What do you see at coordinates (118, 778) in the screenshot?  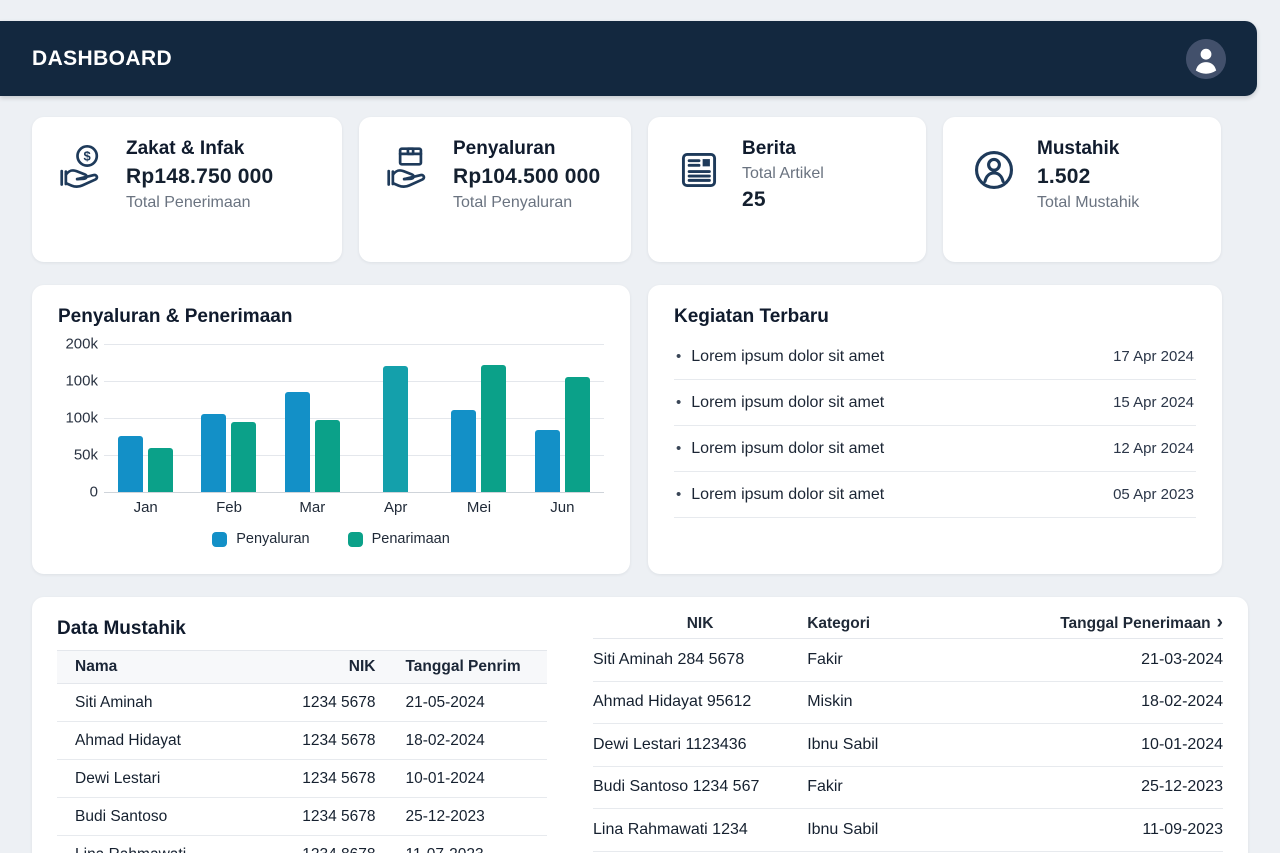 I see `table-cell: Dewi Lestari` at bounding box center [118, 778].